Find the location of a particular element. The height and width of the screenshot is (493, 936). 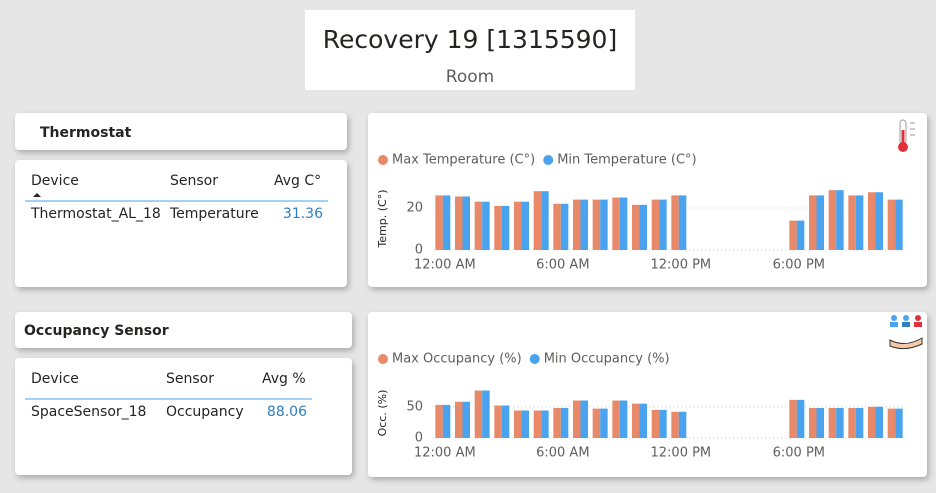

panel-title: Occupancy Sensor is located at coordinates (96, 331).